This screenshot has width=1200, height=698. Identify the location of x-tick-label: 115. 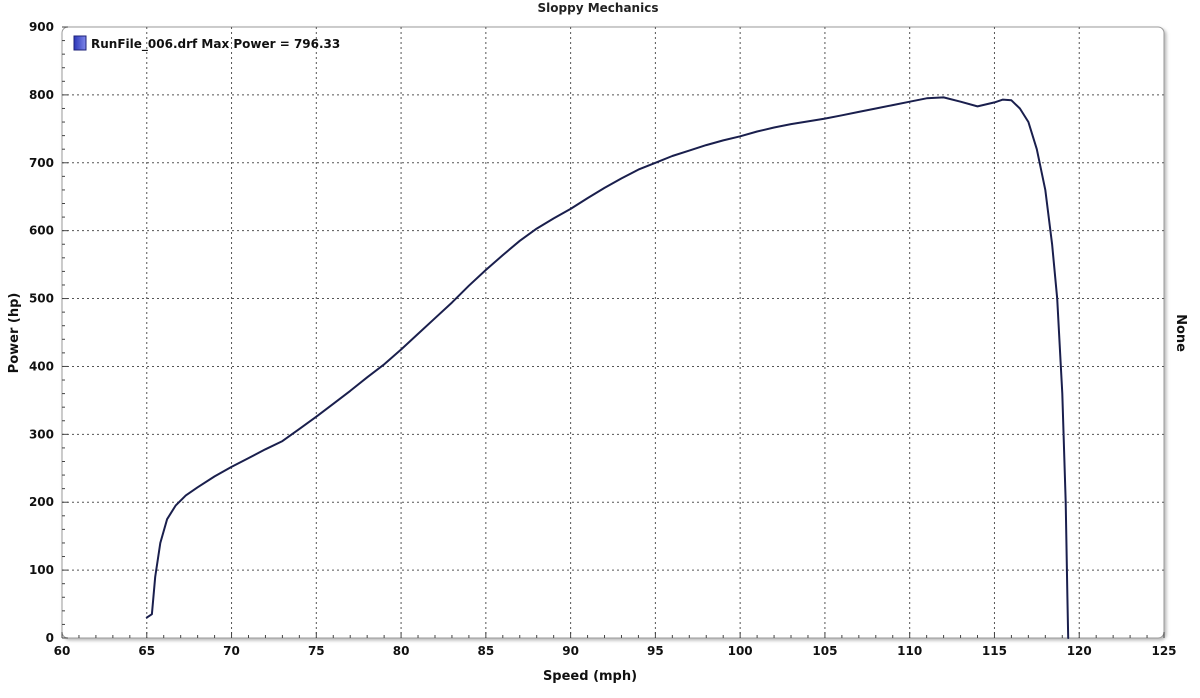
(994, 651).